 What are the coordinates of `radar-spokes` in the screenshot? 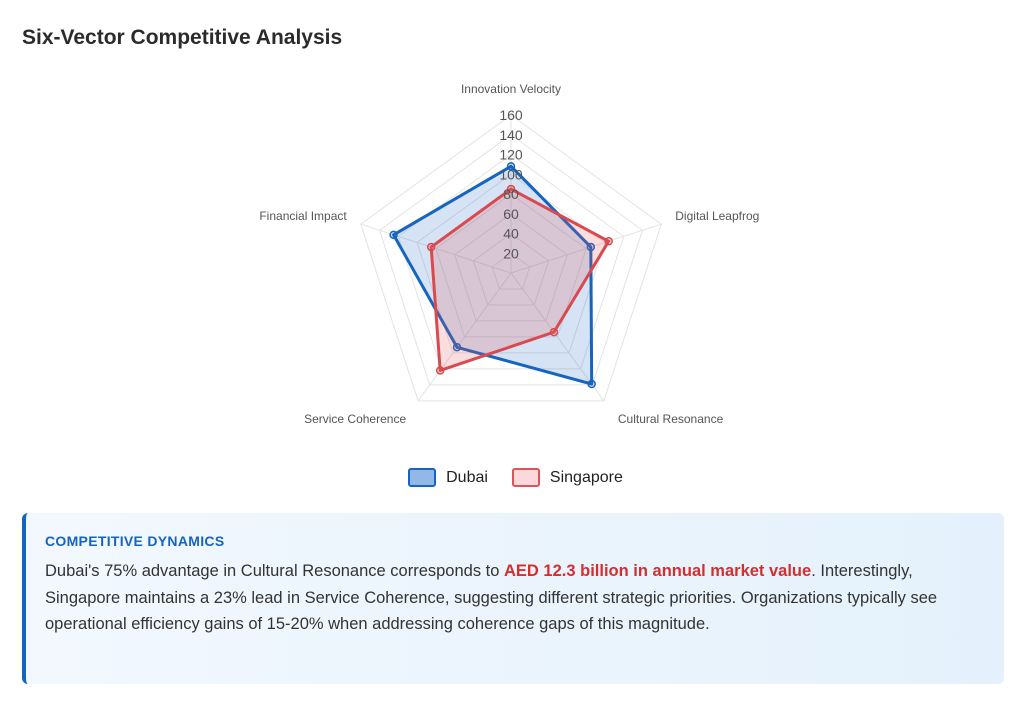 It's located at (511, 258).